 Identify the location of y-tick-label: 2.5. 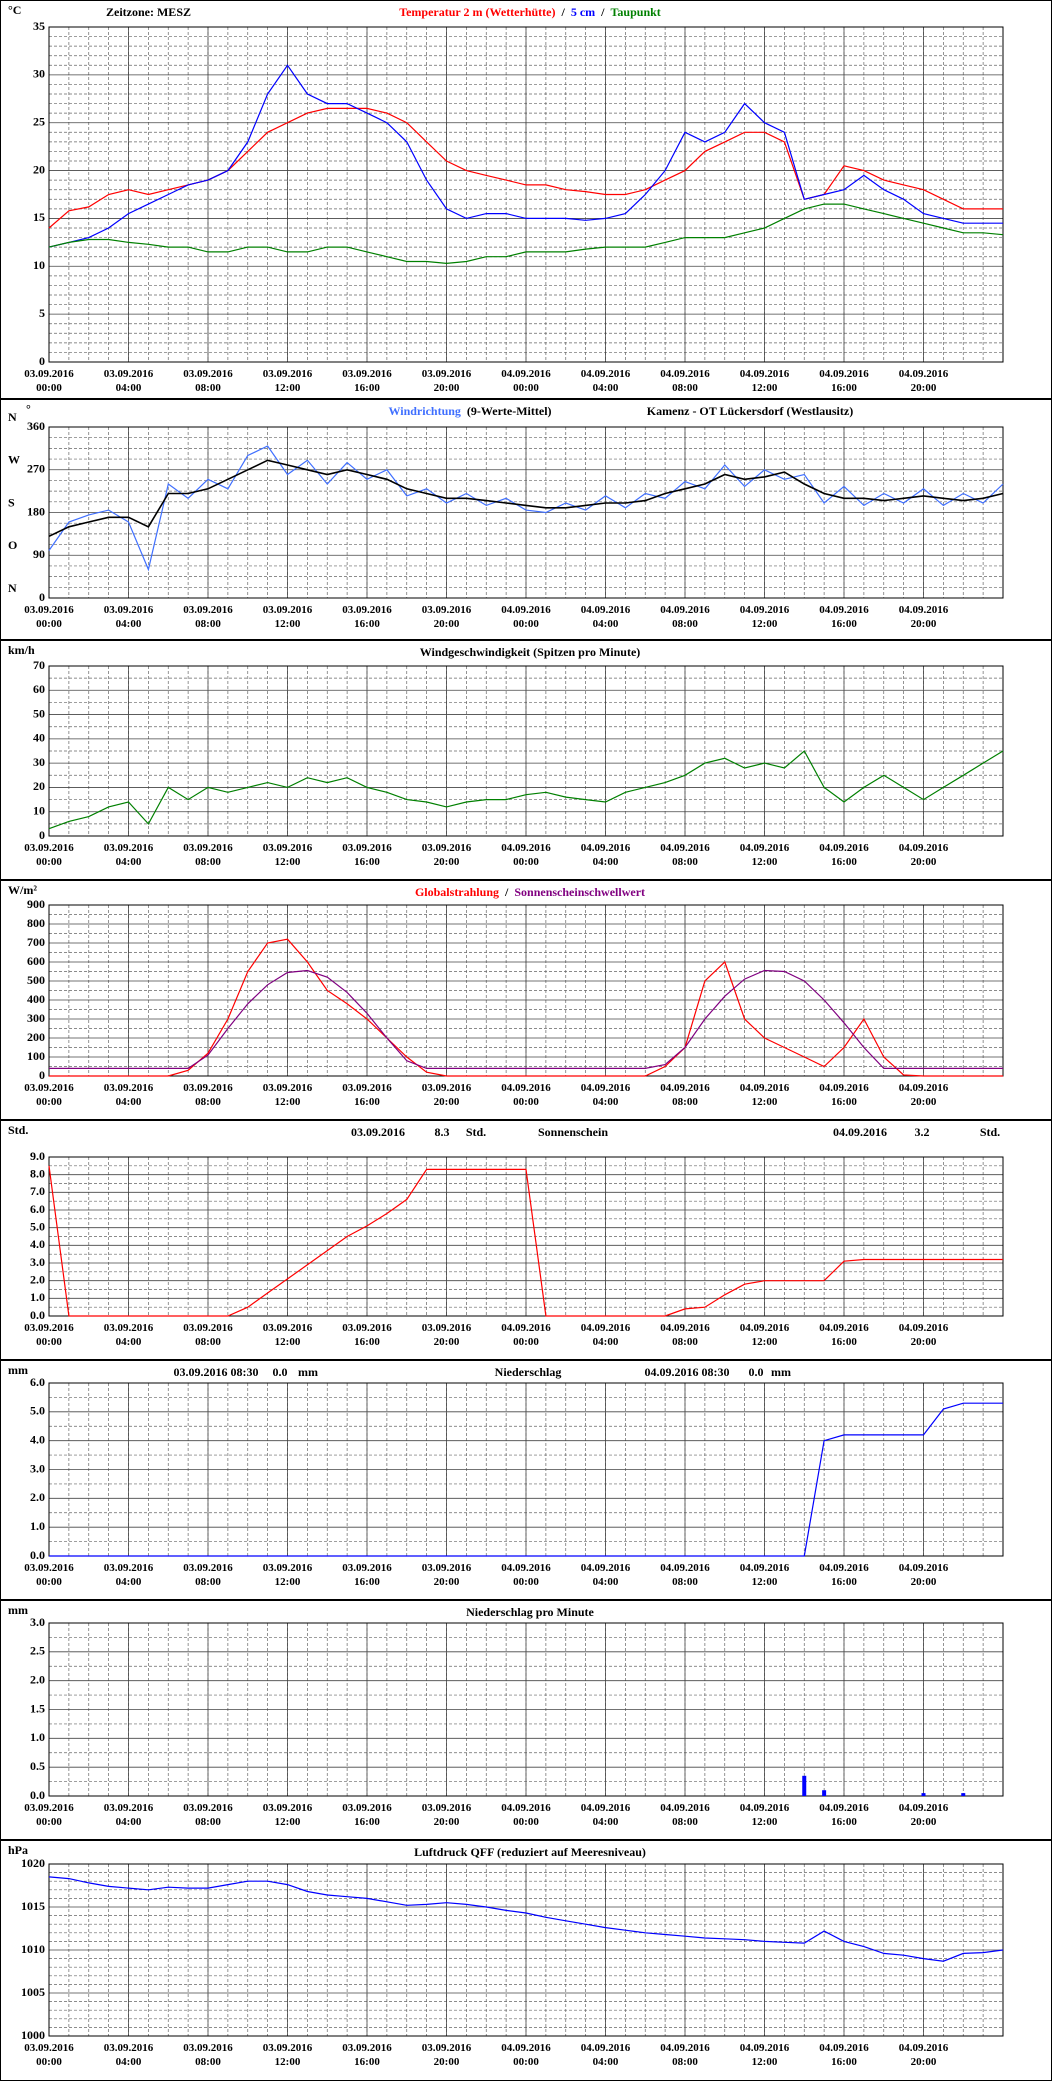
(37, 1651).